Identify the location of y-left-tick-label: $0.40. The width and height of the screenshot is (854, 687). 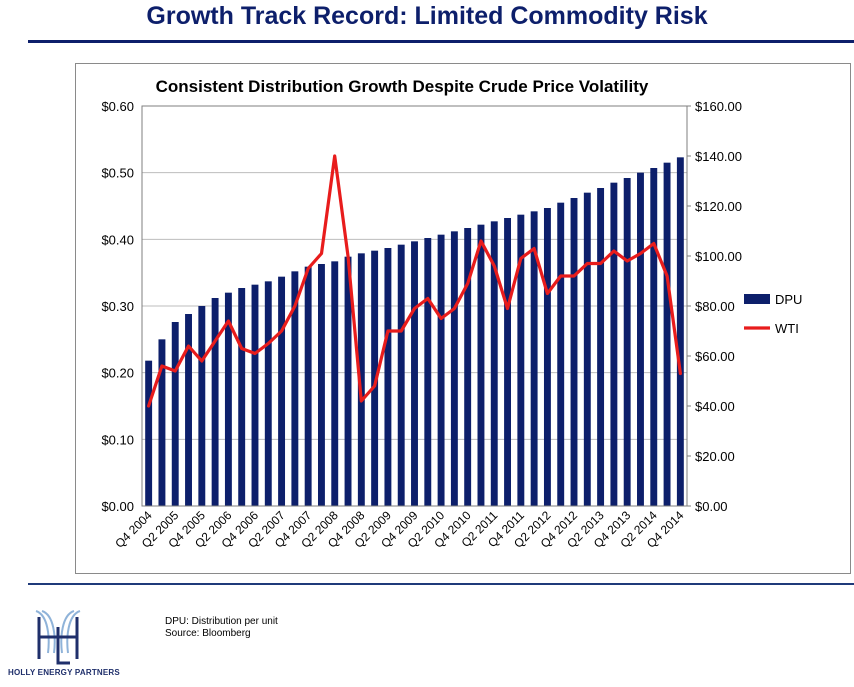
(117, 239).